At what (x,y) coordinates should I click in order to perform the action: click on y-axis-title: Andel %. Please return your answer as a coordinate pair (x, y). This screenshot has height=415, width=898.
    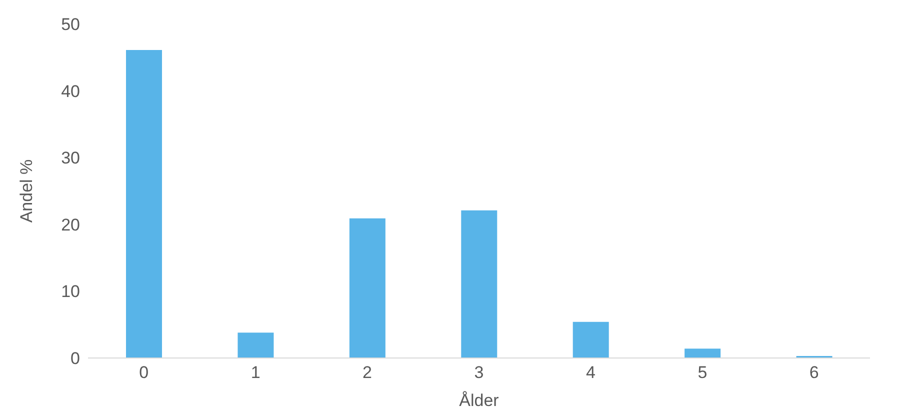
    Looking at the image, I should click on (26, 191).